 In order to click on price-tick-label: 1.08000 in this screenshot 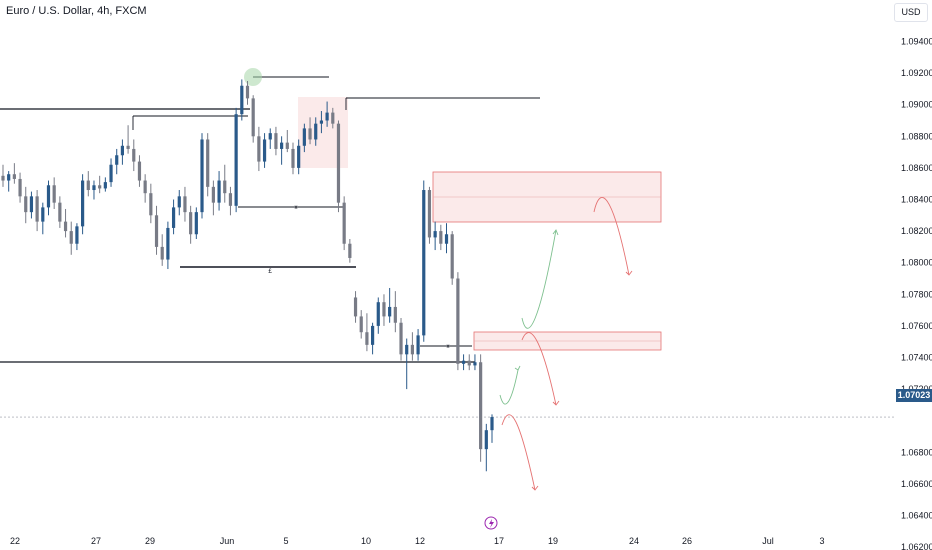, I will do `click(916, 263)`.